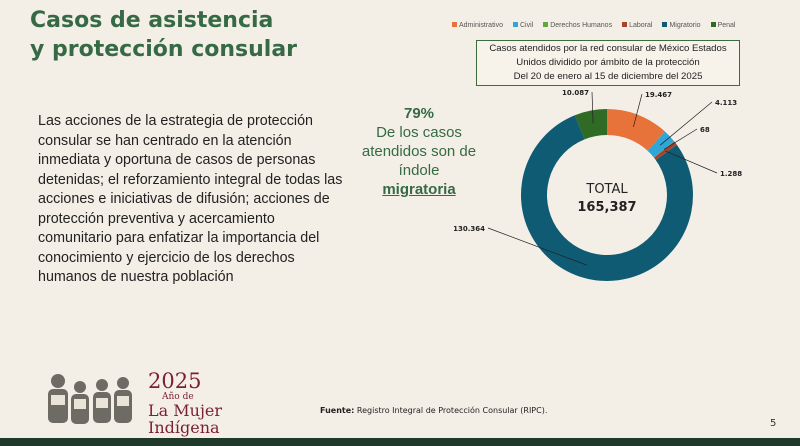 The image size is (800, 446). I want to click on logo-line-3: Indígena, so click(184, 427).